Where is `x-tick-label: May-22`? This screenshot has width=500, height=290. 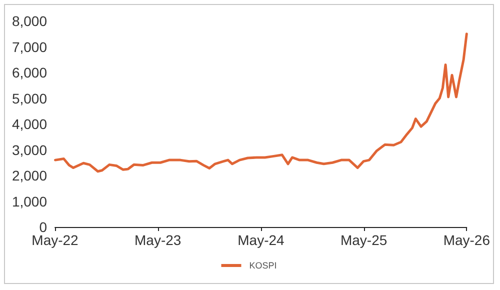
x-tick-label: May-22 is located at coordinates (55, 240).